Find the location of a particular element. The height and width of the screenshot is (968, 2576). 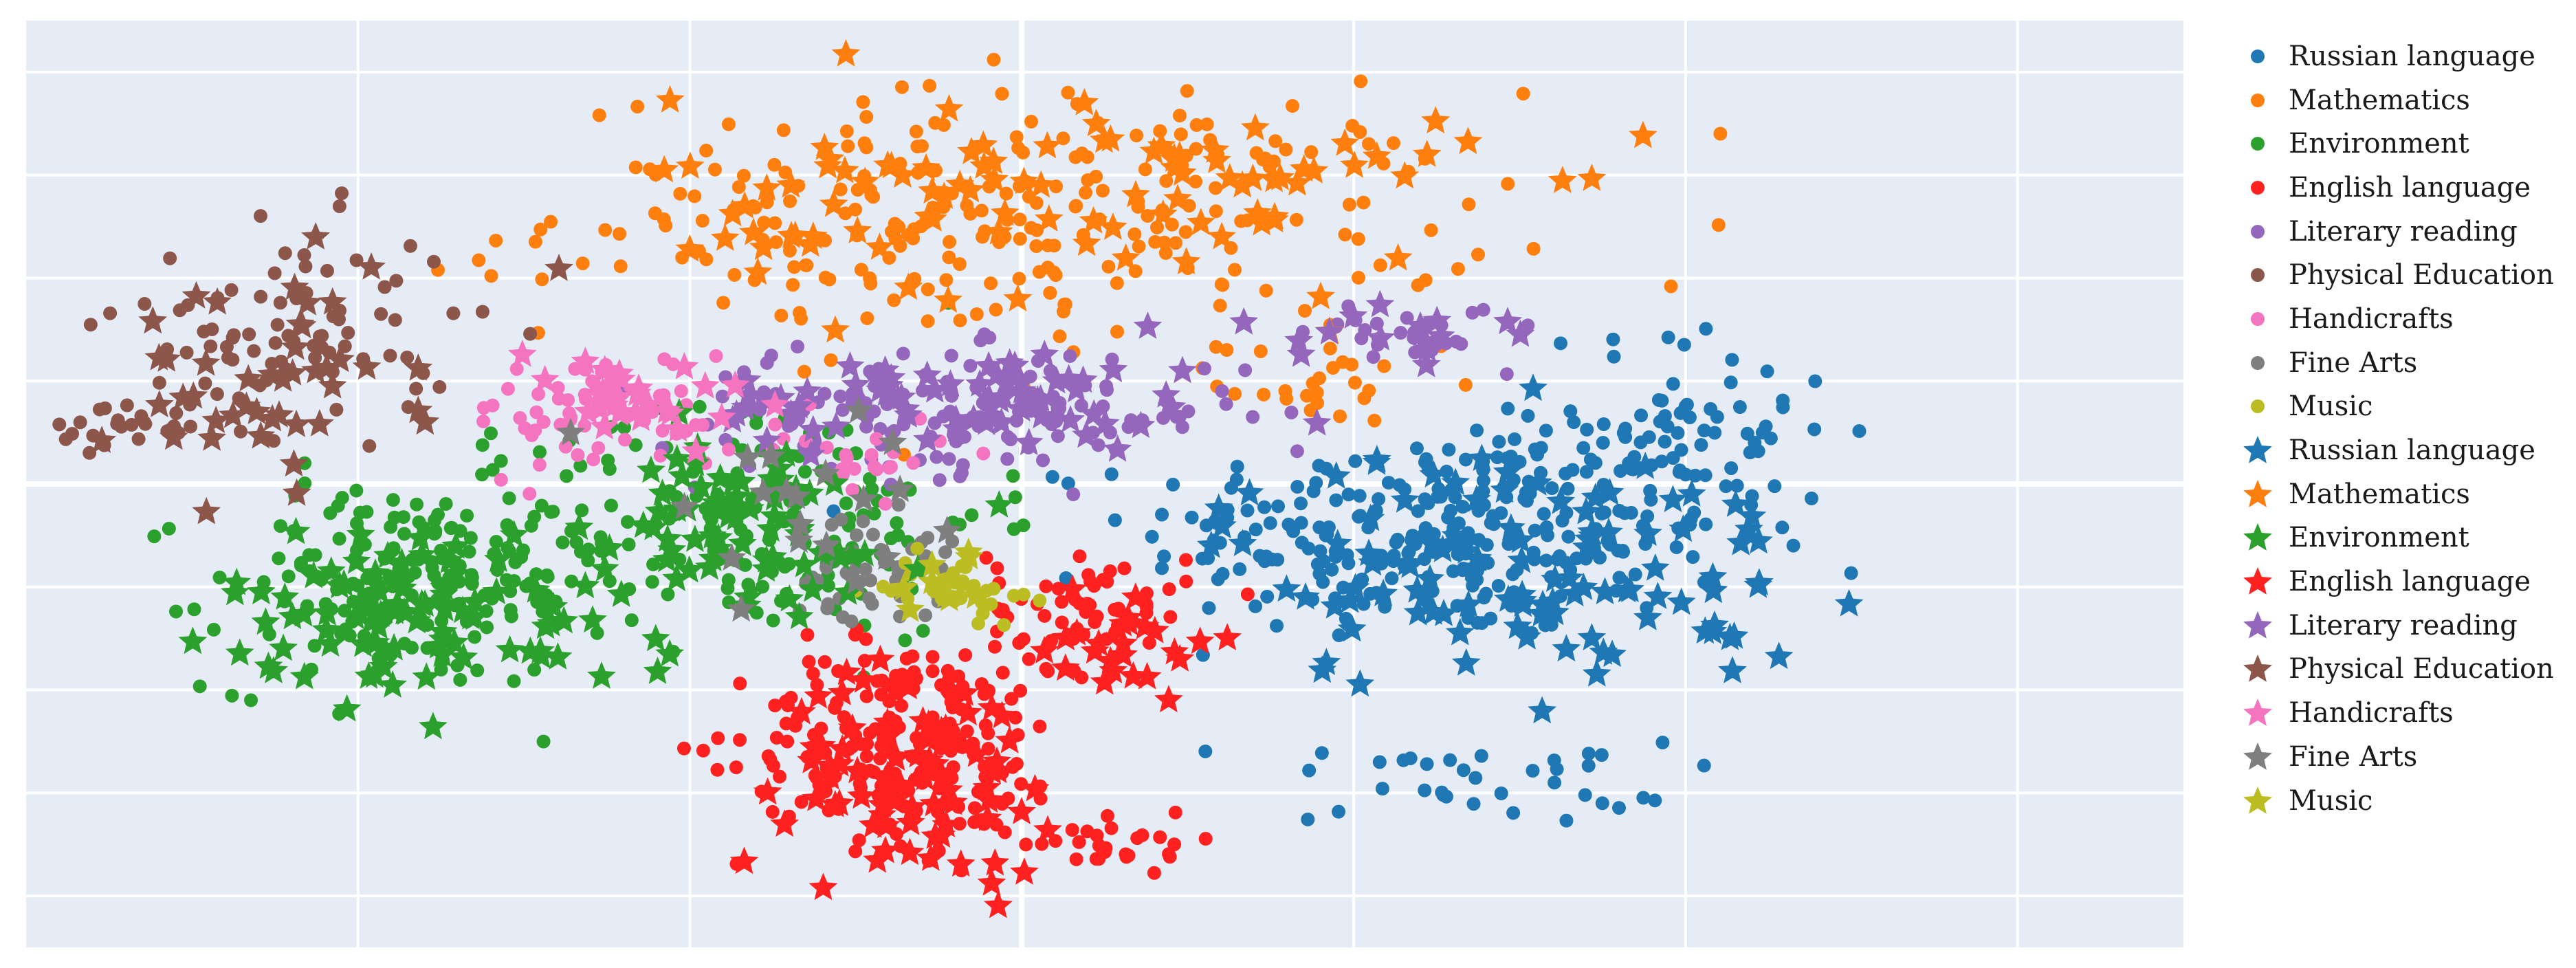

legend-label: Mathematics is located at coordinates (2379, 494).